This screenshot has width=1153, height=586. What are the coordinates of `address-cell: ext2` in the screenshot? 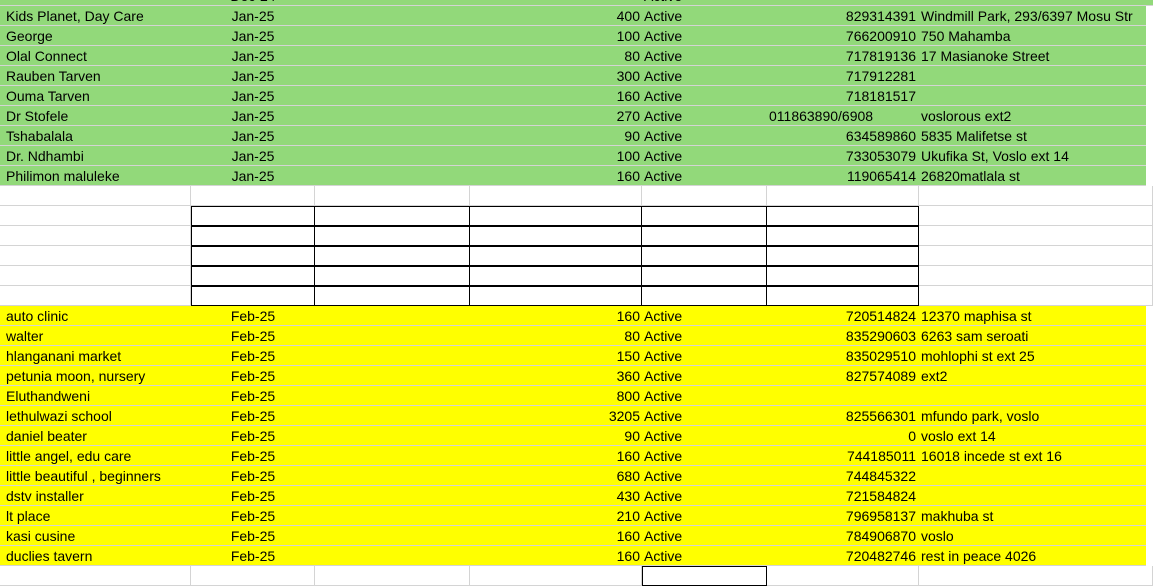 It's located at (934, 376).